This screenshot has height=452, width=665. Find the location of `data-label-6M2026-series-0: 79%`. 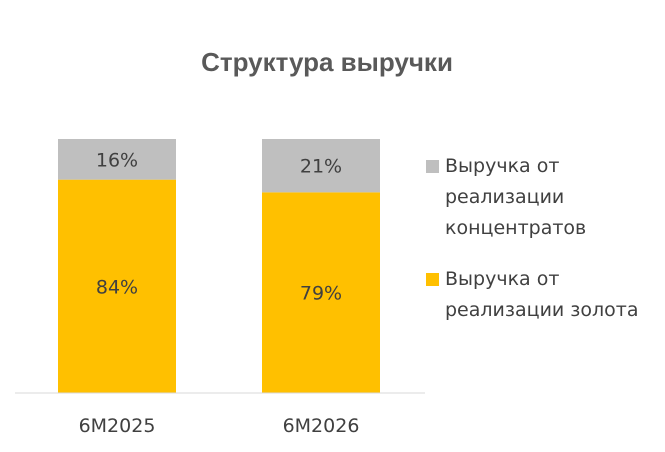

data-label-6M2026-series-0: 79% is located at coordinates (321, 294).